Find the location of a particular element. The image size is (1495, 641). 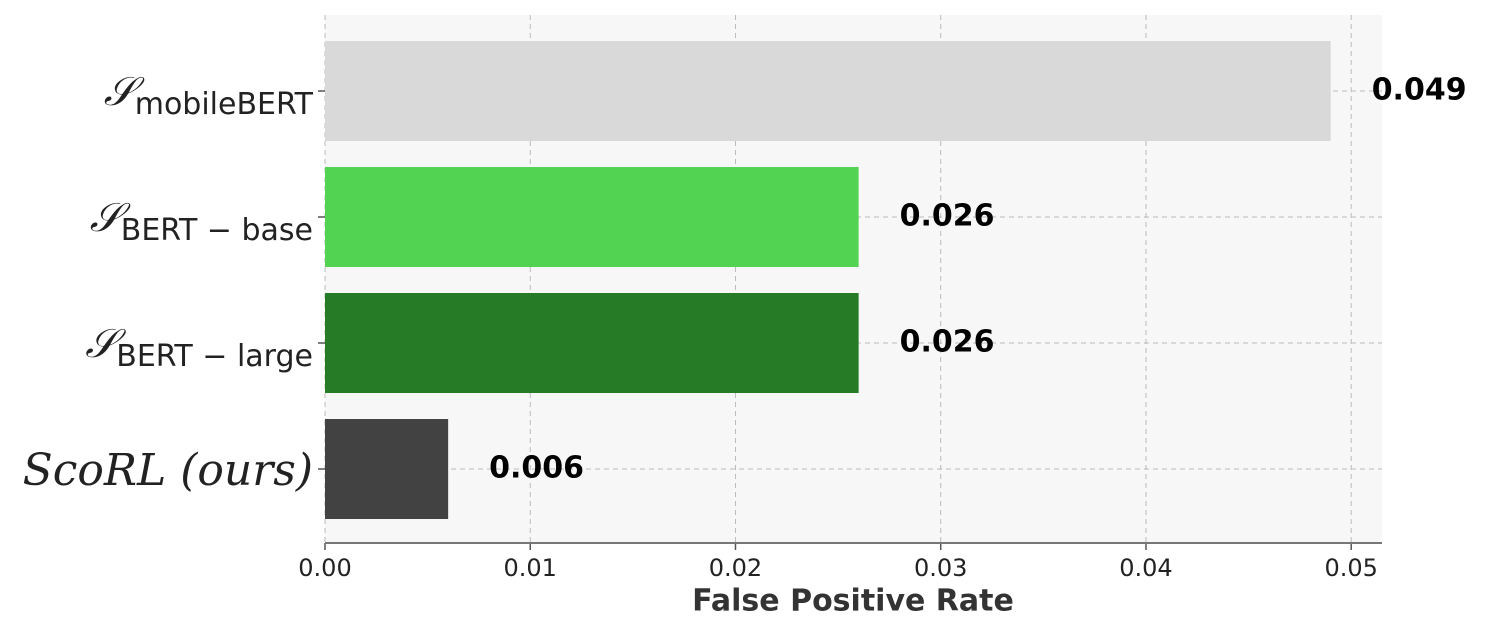

y-tick-label: 𝒮BERT − base is located at coordinates (201, 221).